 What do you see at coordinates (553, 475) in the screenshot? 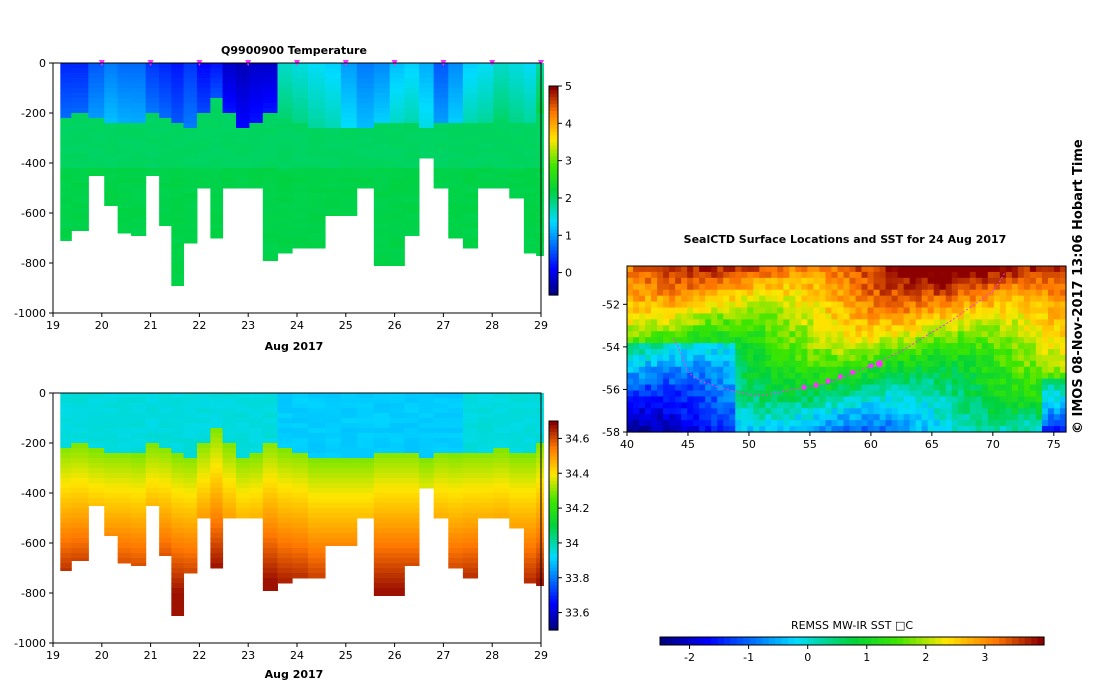
I see `sal-cbar-swatch` at bounding box center [553, 475].